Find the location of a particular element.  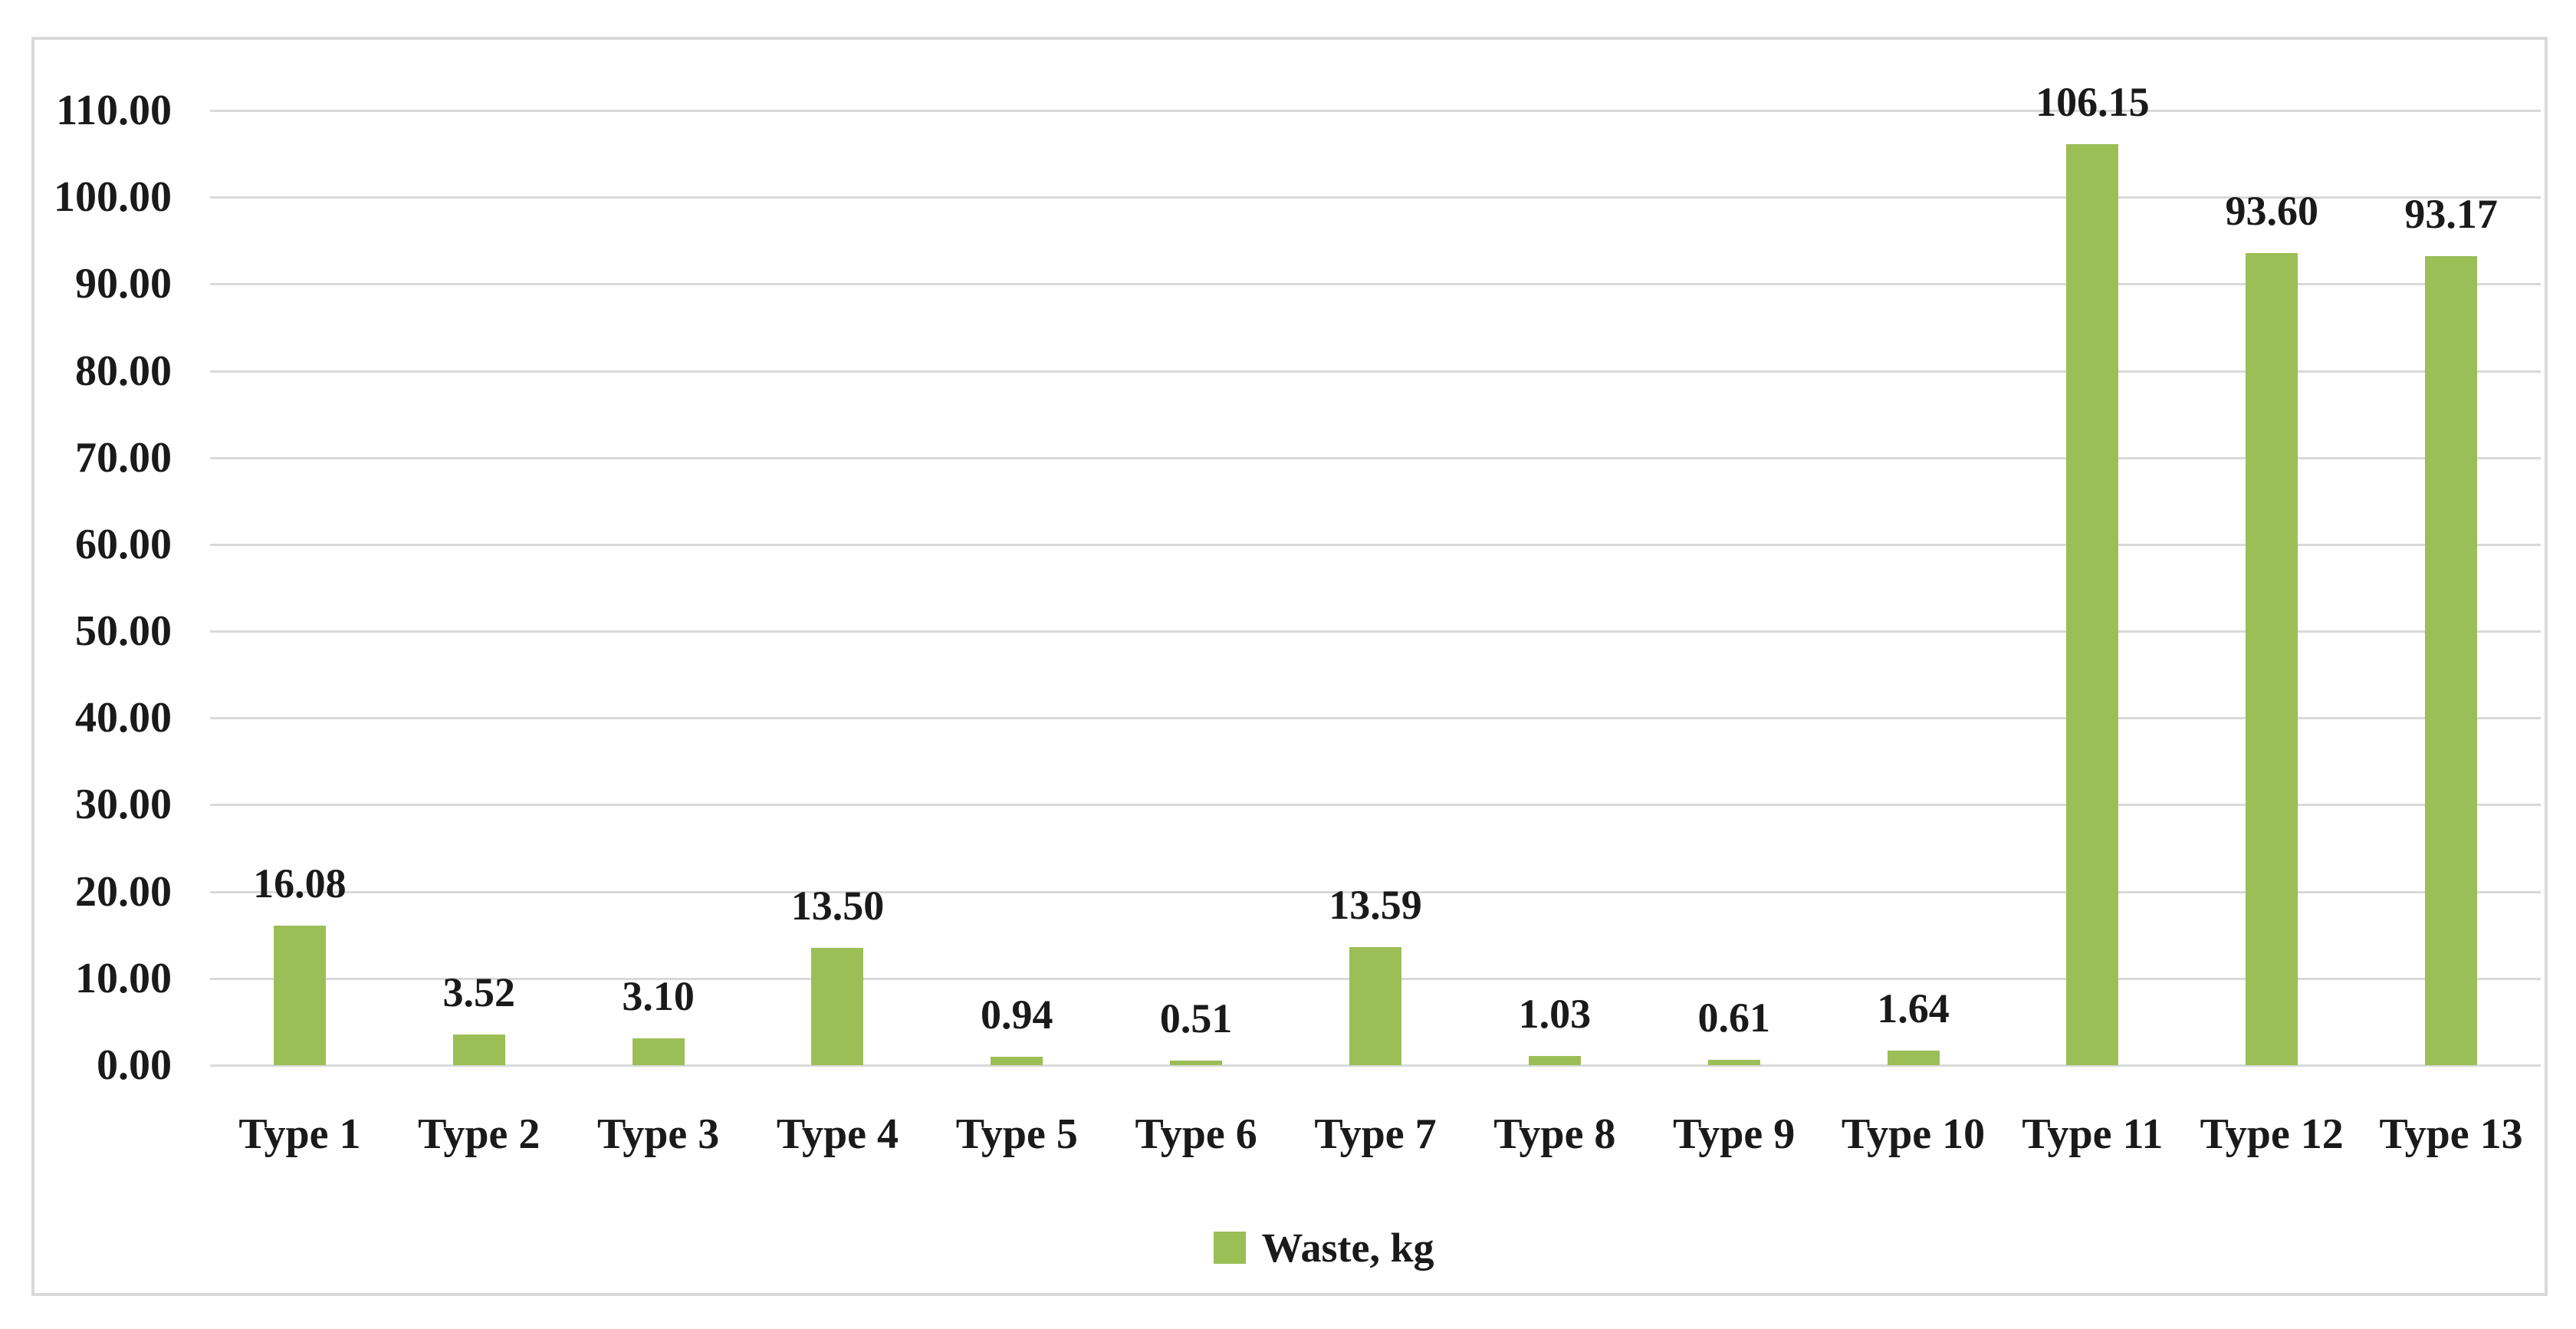

y-axis-tick-label: 110.00 is located at coordinates (114, 110).